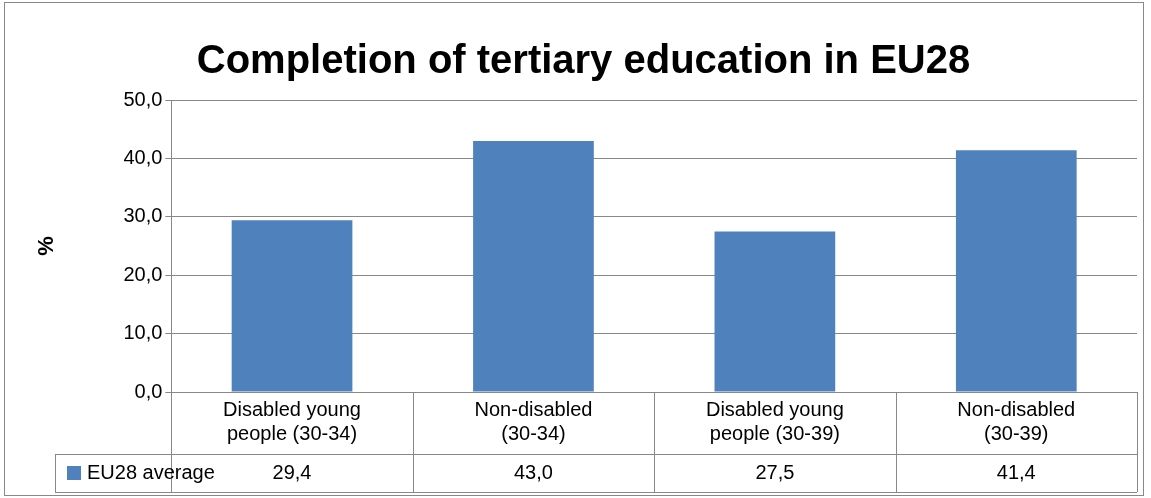 The image size is (1151, 498). Describe the element at coordinates (774, 420) in the screenshot. I see `x-tick-label: Disabled young people (30-39)` at that location.